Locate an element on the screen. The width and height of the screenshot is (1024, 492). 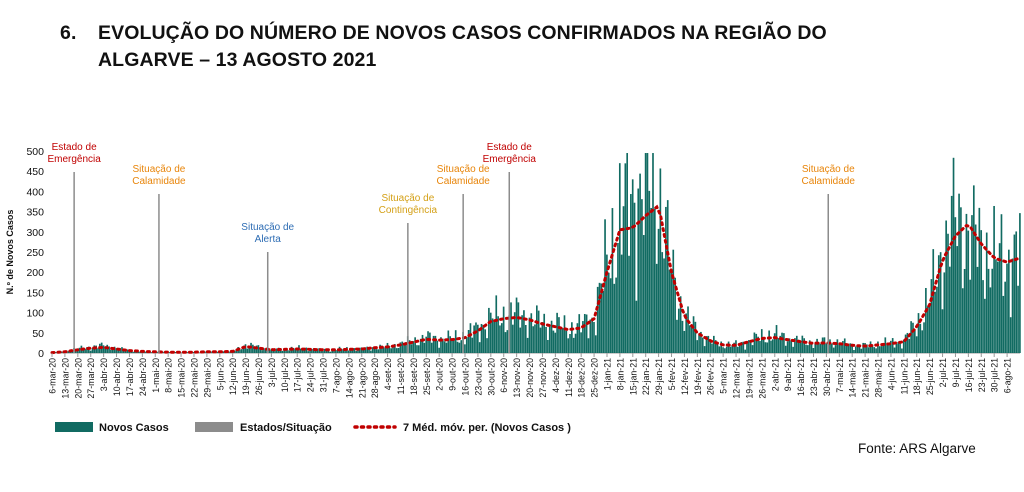
x-tick-label: 13-mar-20 is located at coordinates (65, 378).